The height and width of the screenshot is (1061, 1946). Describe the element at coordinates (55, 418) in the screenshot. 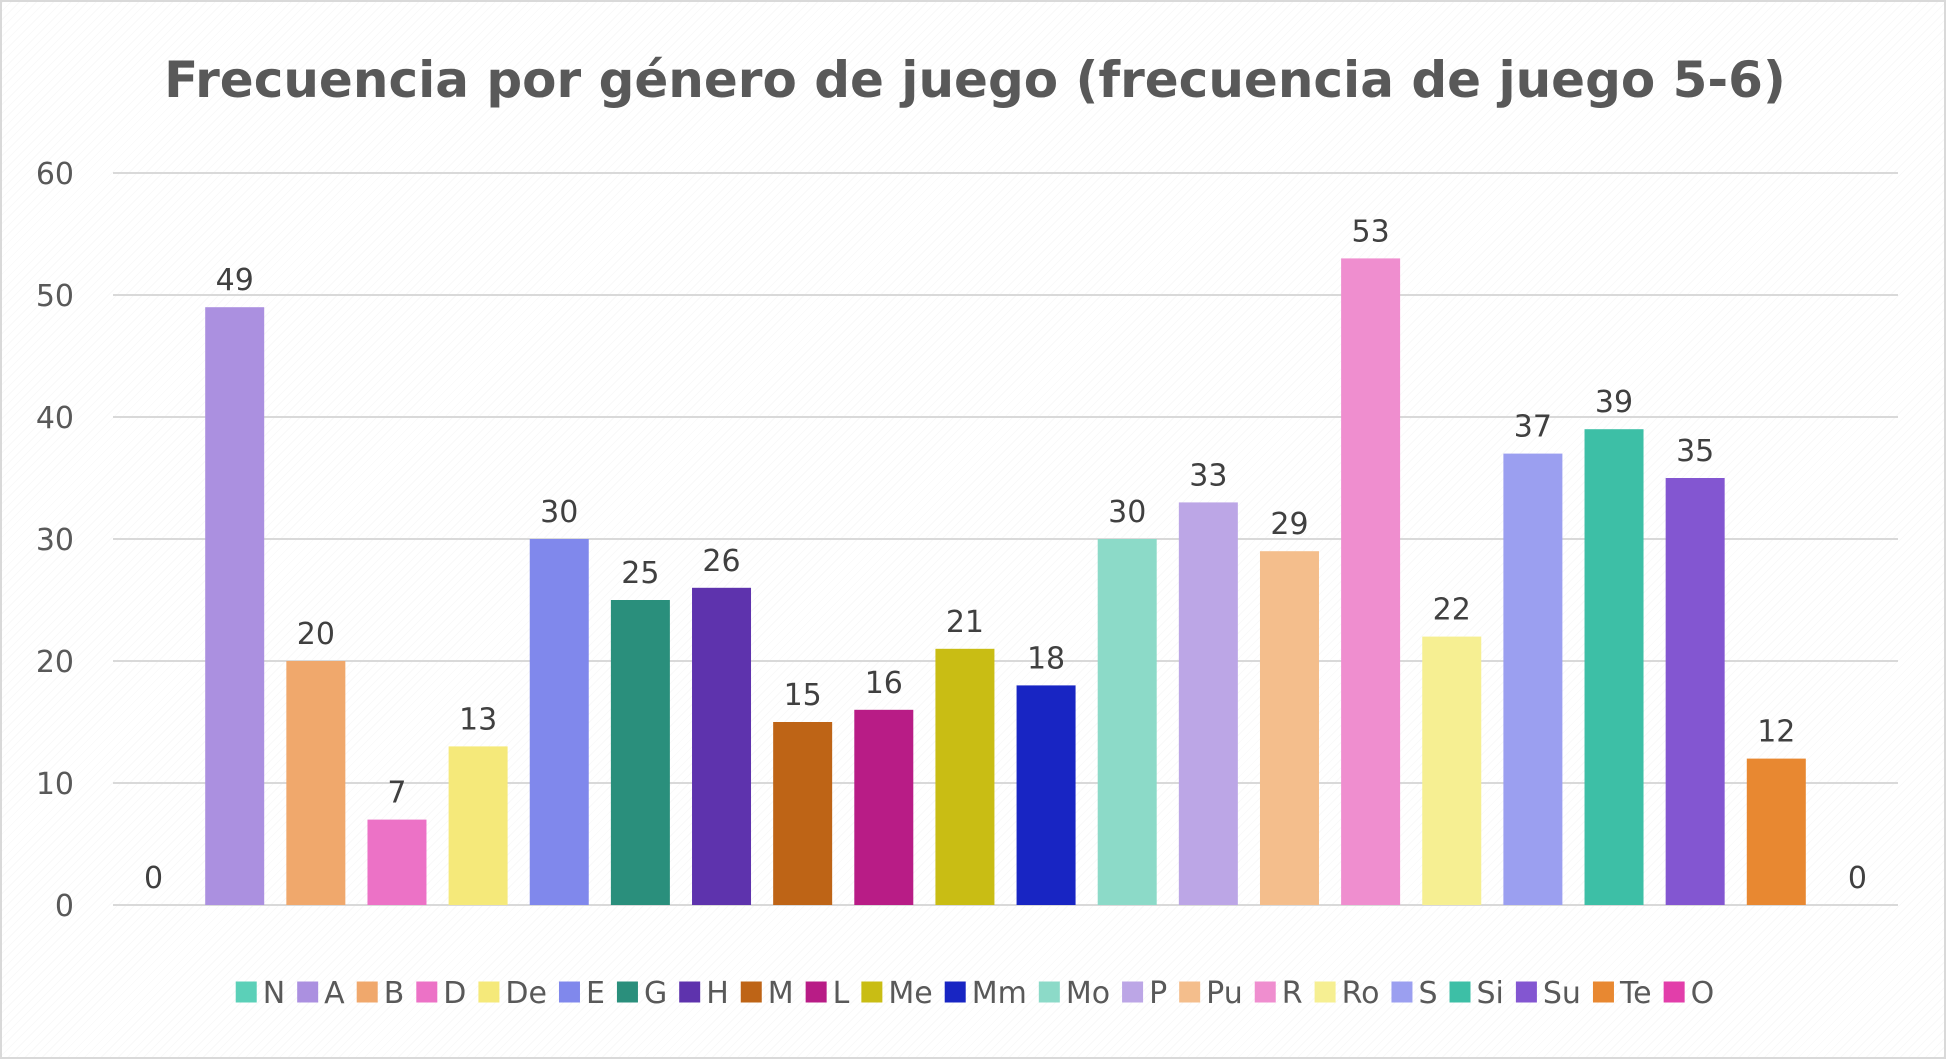

I see `y-tick-label: 40` at that location.